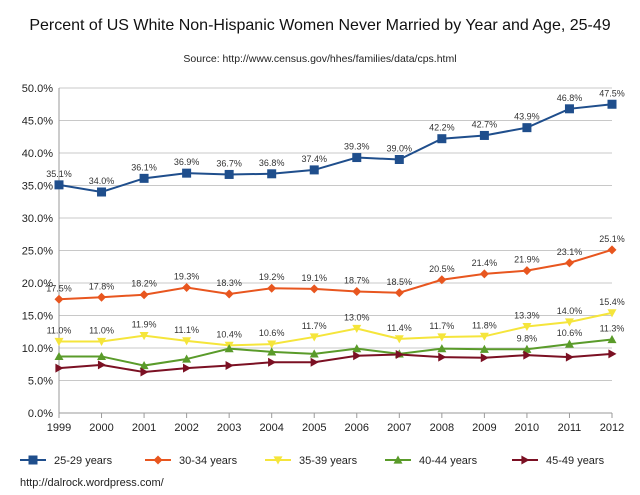 This screenshot has height=495, width=640. Describe the element at coordinates (144, 428) in the screenshot. I see `x-tick-label: 2001` at that location.